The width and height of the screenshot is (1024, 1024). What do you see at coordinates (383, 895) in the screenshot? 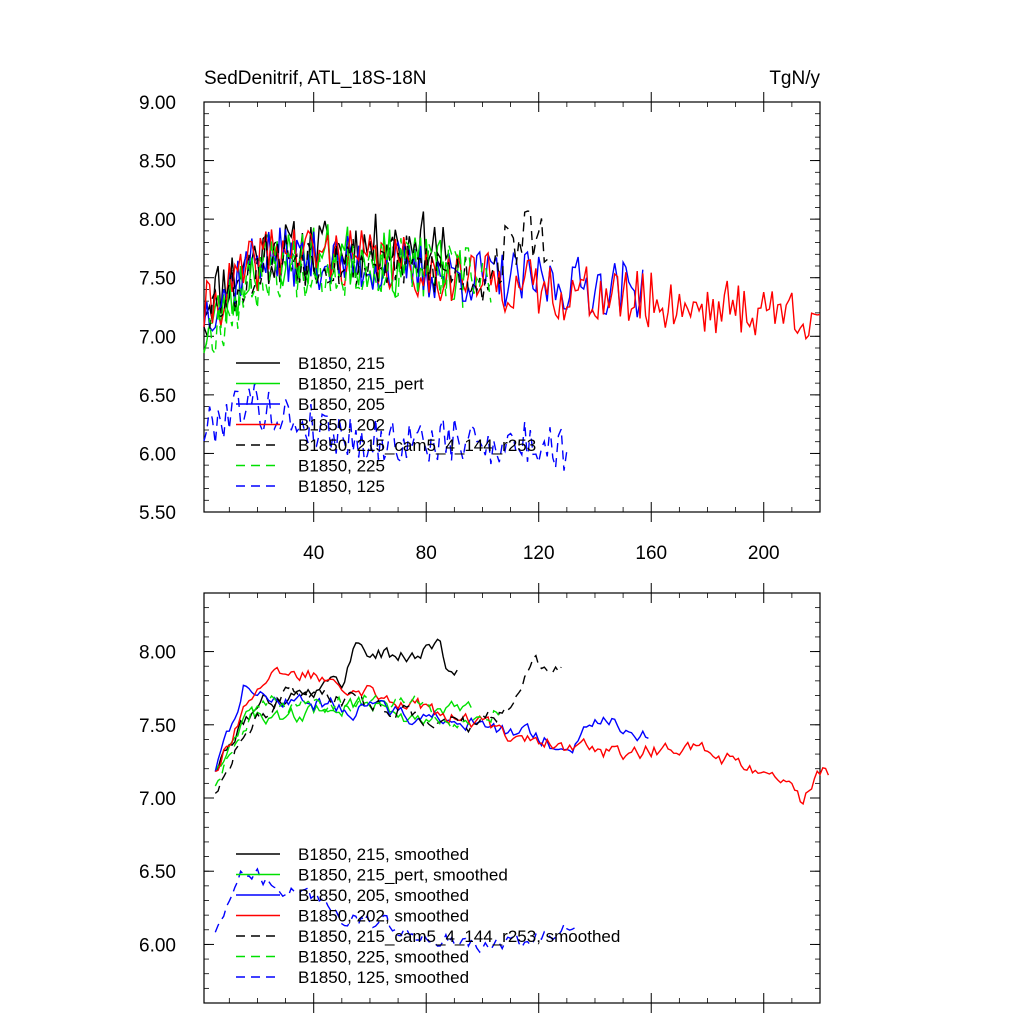
I see `legend-label: B1850, 205, smoothed` at bounding box center [383, 895].